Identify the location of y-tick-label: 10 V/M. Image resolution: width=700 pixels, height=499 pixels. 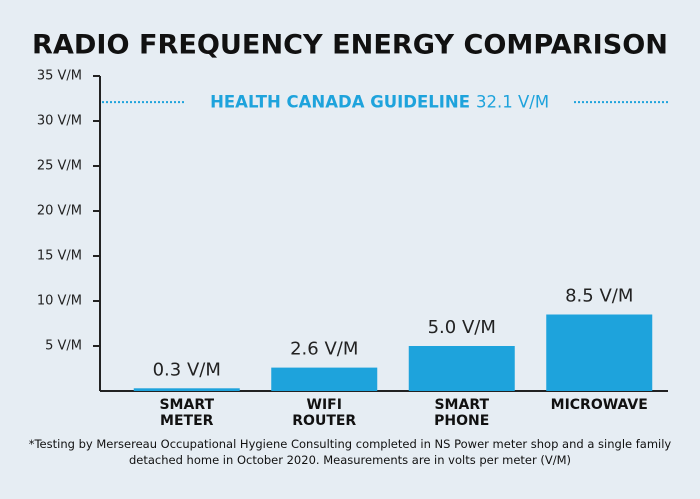
(59, 301).